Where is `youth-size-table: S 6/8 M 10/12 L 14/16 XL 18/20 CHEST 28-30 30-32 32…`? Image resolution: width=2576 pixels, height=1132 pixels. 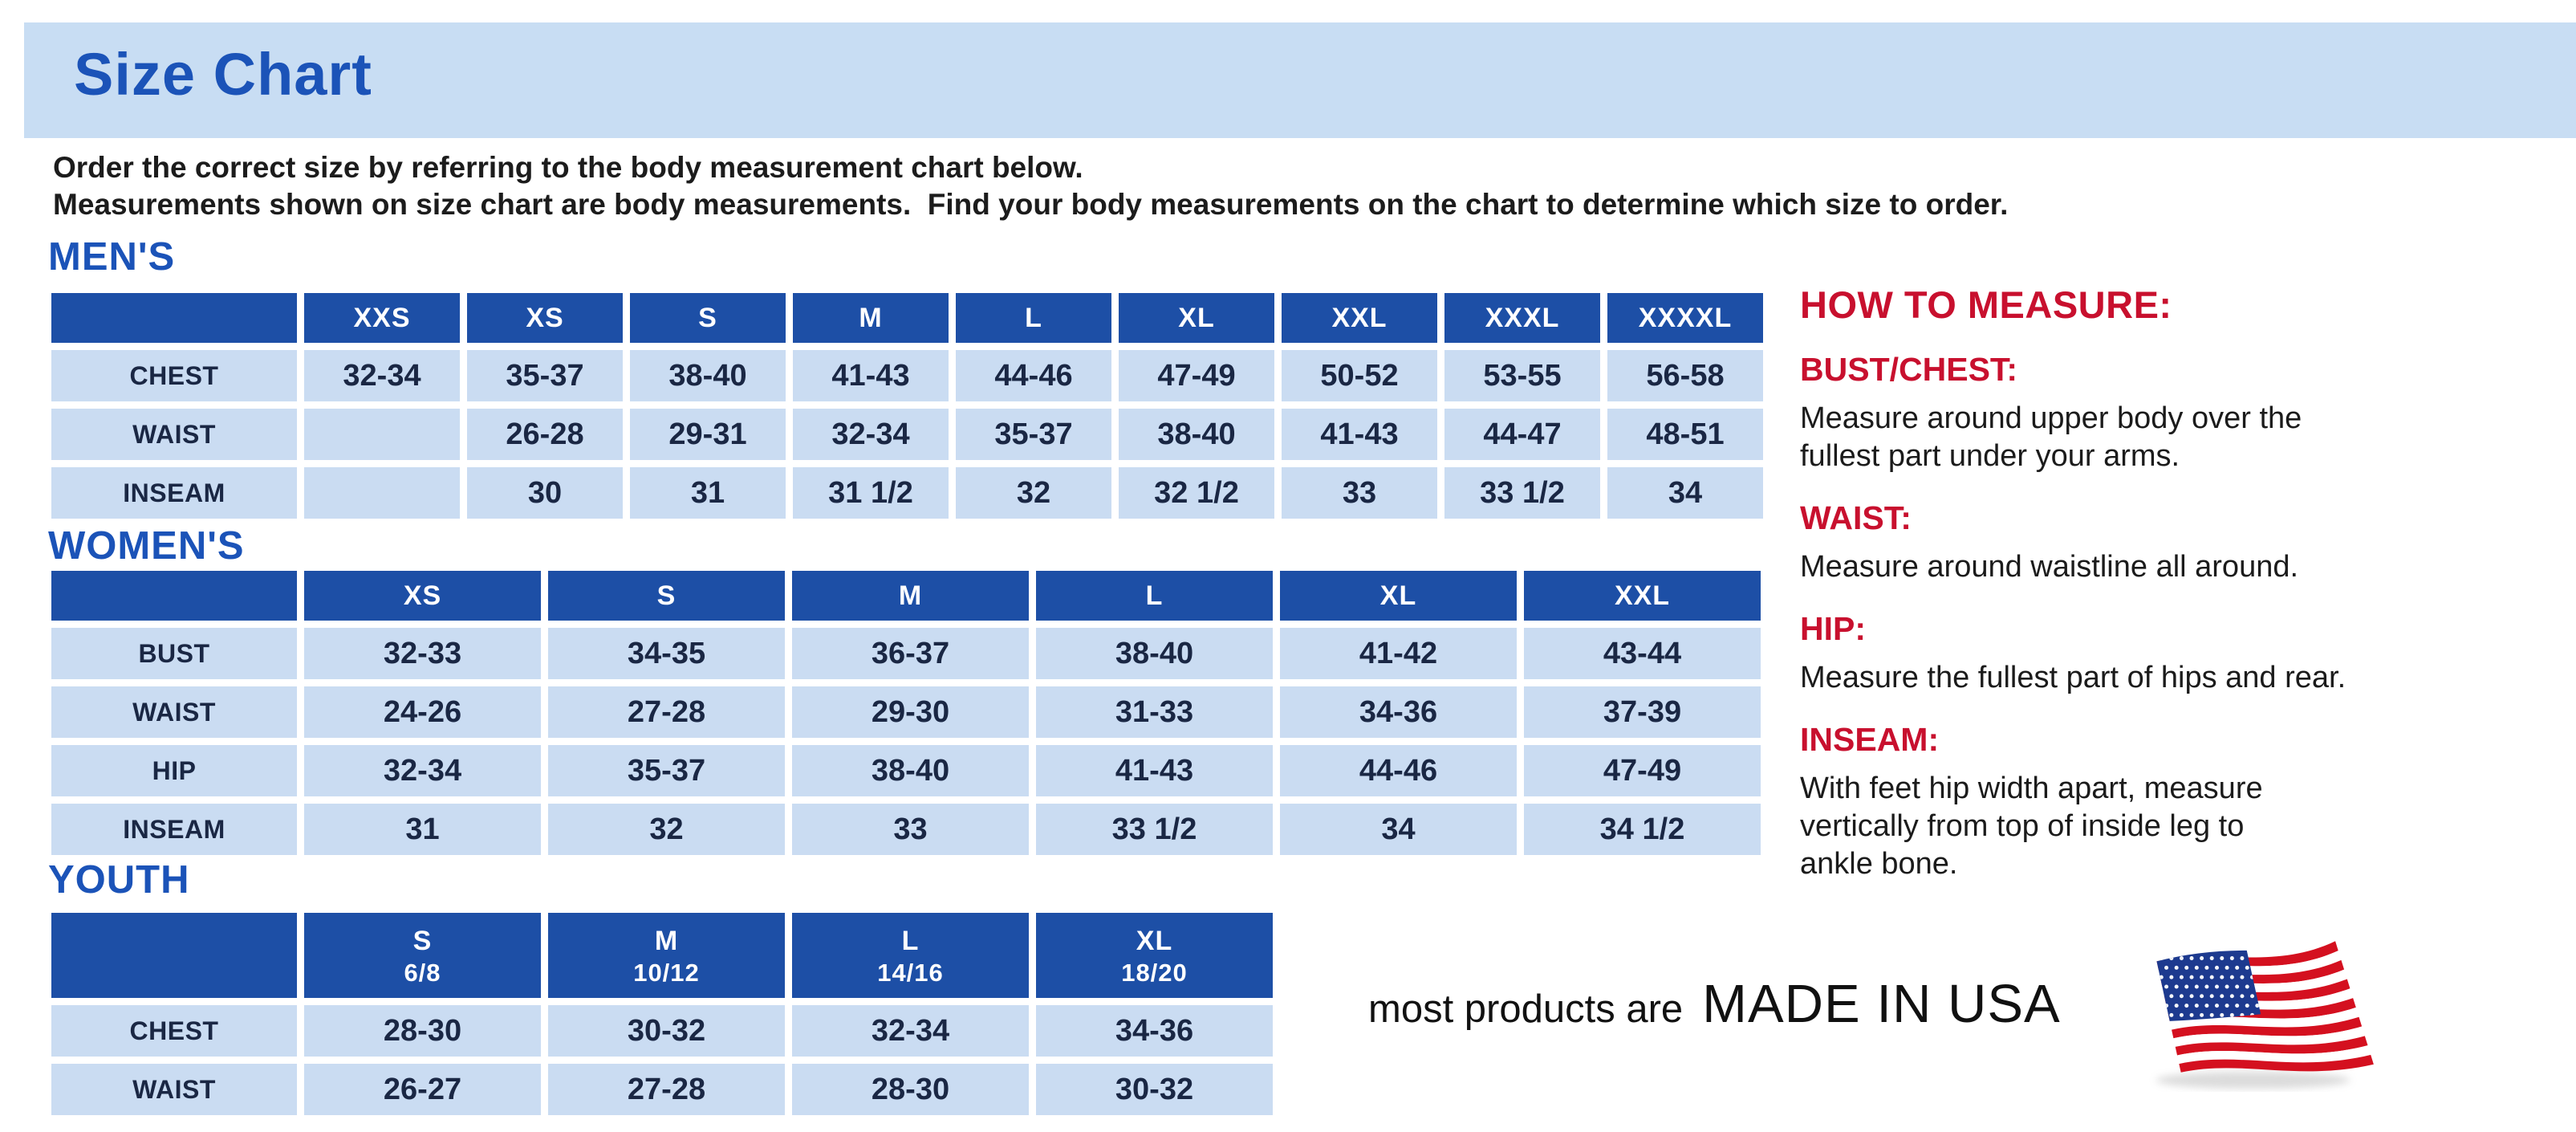 youth-size-table: S 6/8 M 10/12 L 14/16 XL 18/20 CHEST 28-30 30-32 32… is located at coordinates (662, 1014).